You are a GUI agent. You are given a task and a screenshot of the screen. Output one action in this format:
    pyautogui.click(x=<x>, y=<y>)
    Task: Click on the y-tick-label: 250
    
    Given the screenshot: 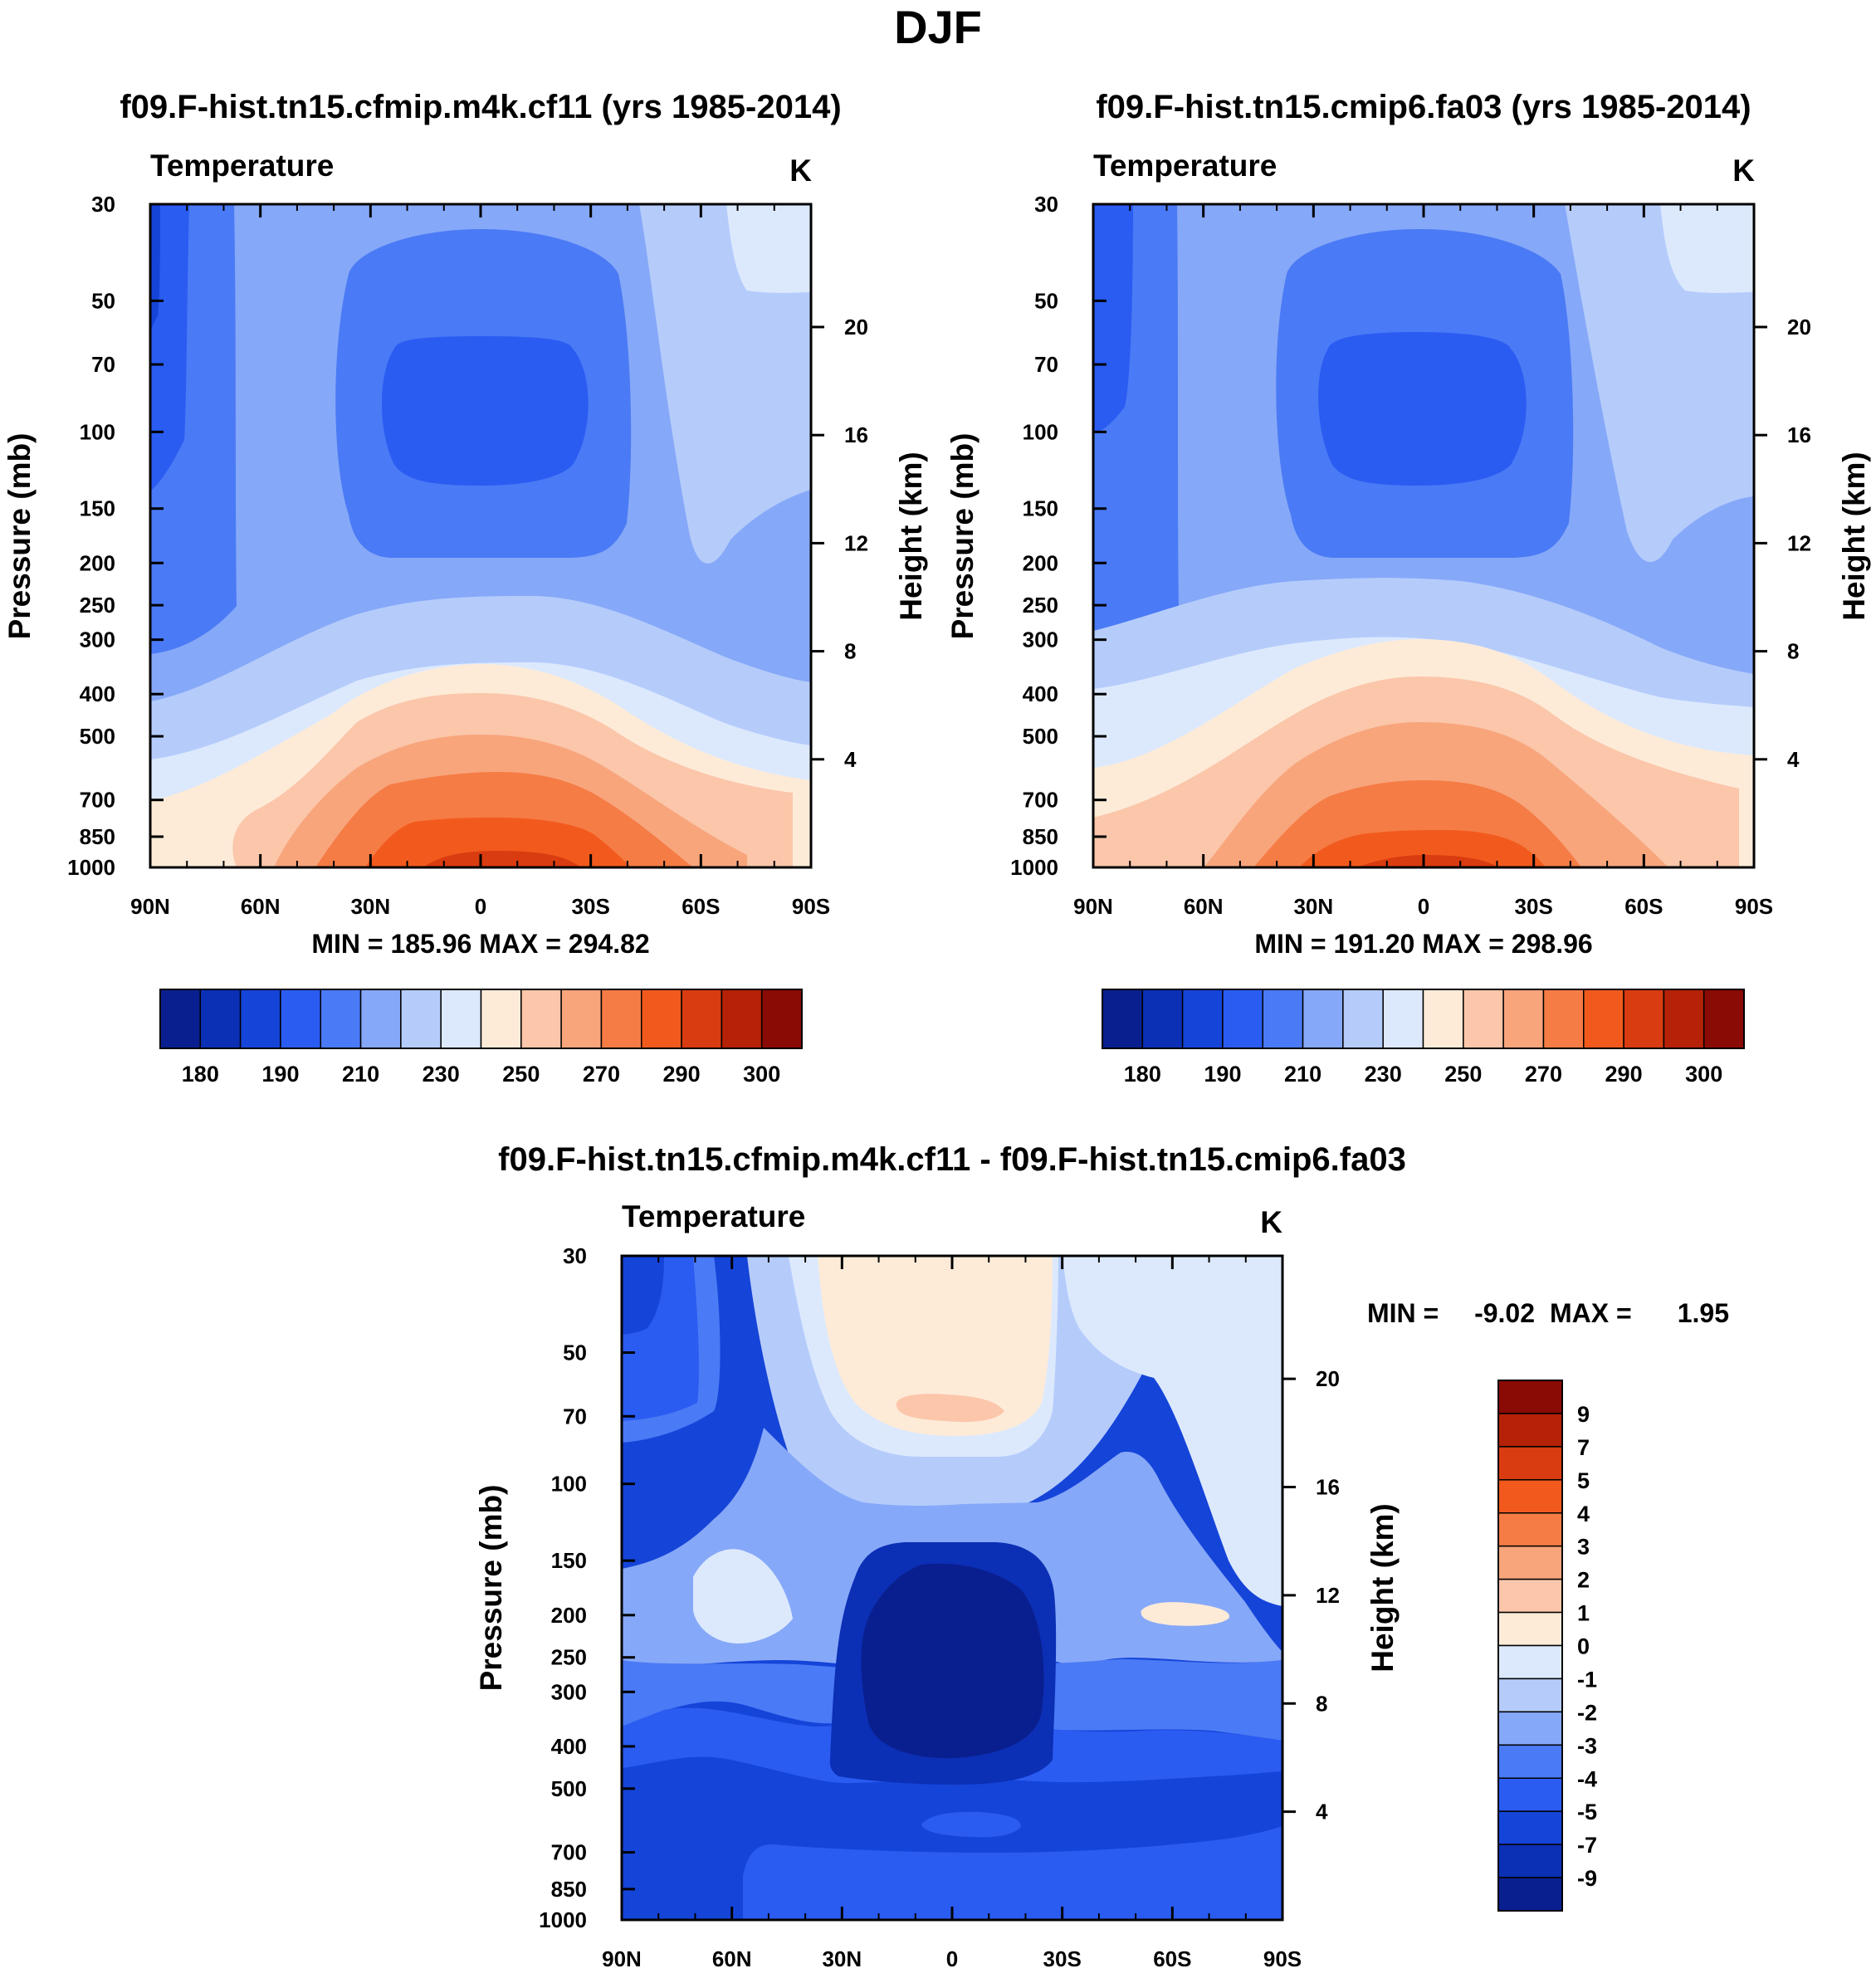 What is the action you would take?
    pyautogui.click(x=1040, y=605)
    